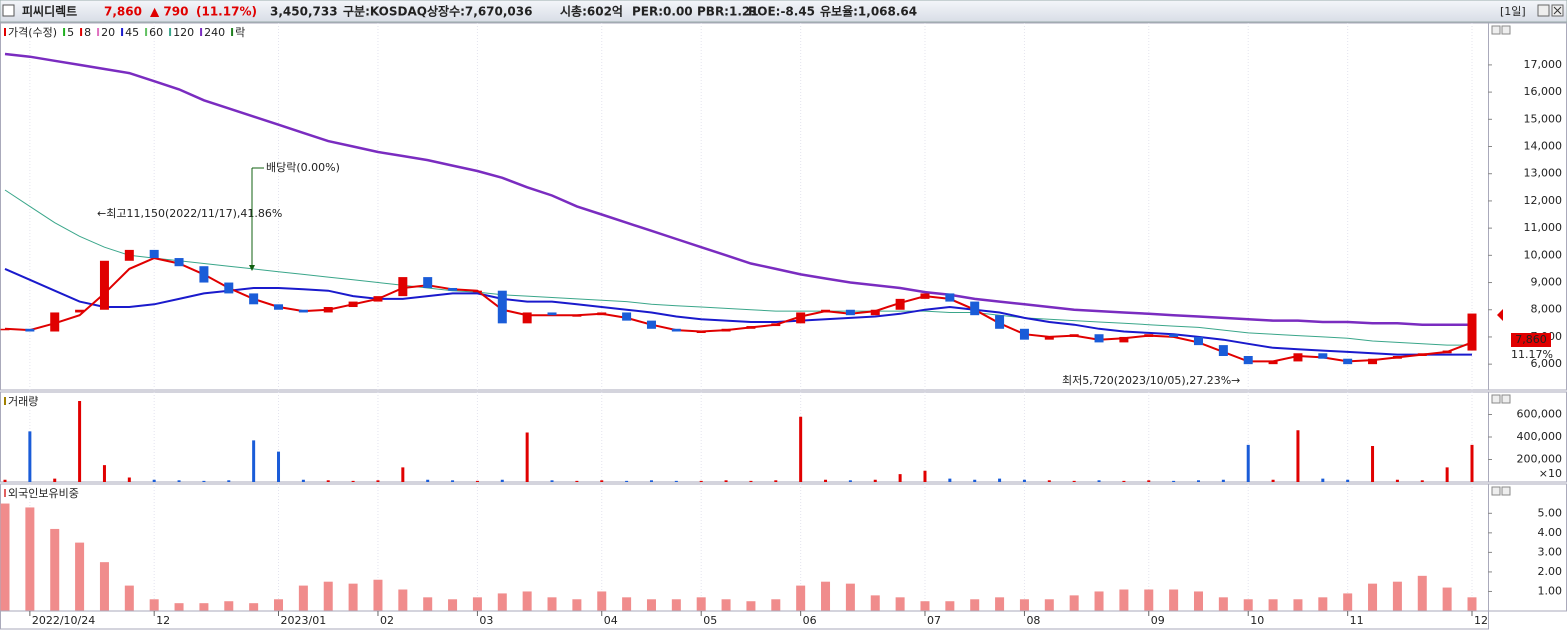  I want to click on x-tick-label: 04, so click(611, 620).